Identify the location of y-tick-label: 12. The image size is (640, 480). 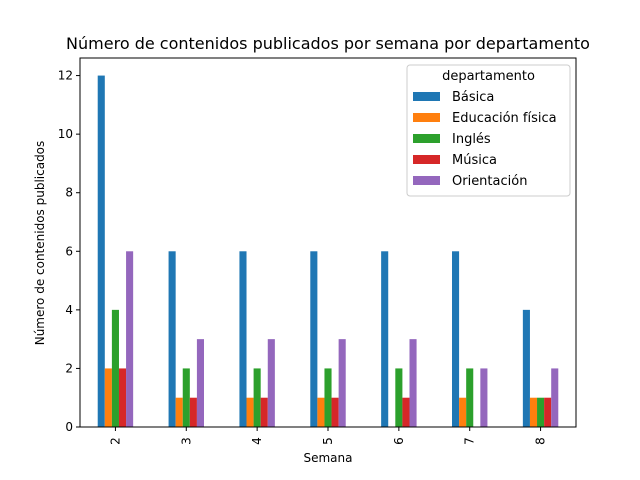
(65, 76).